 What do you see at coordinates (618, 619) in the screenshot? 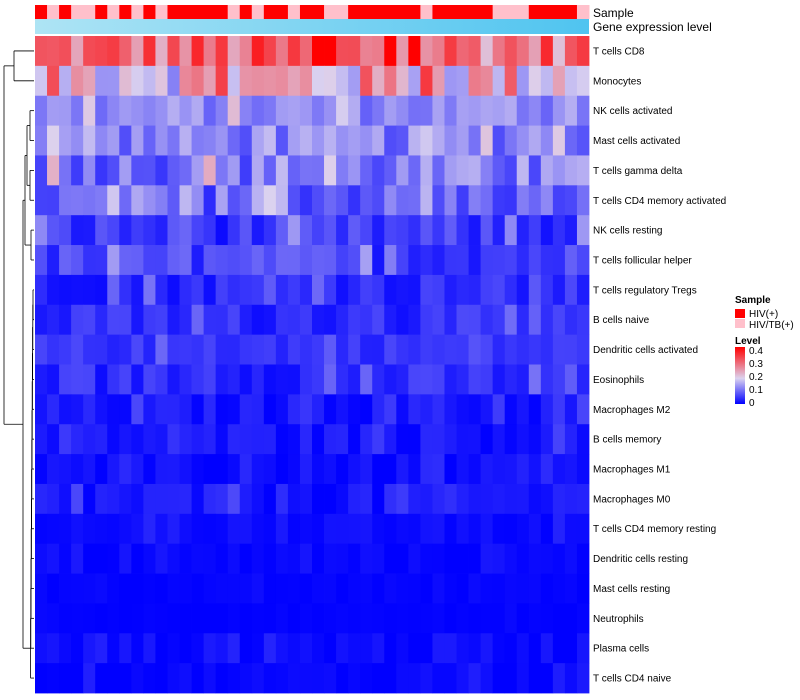
I see `row-label: Neutrophils` at bounding box center [618, 619].